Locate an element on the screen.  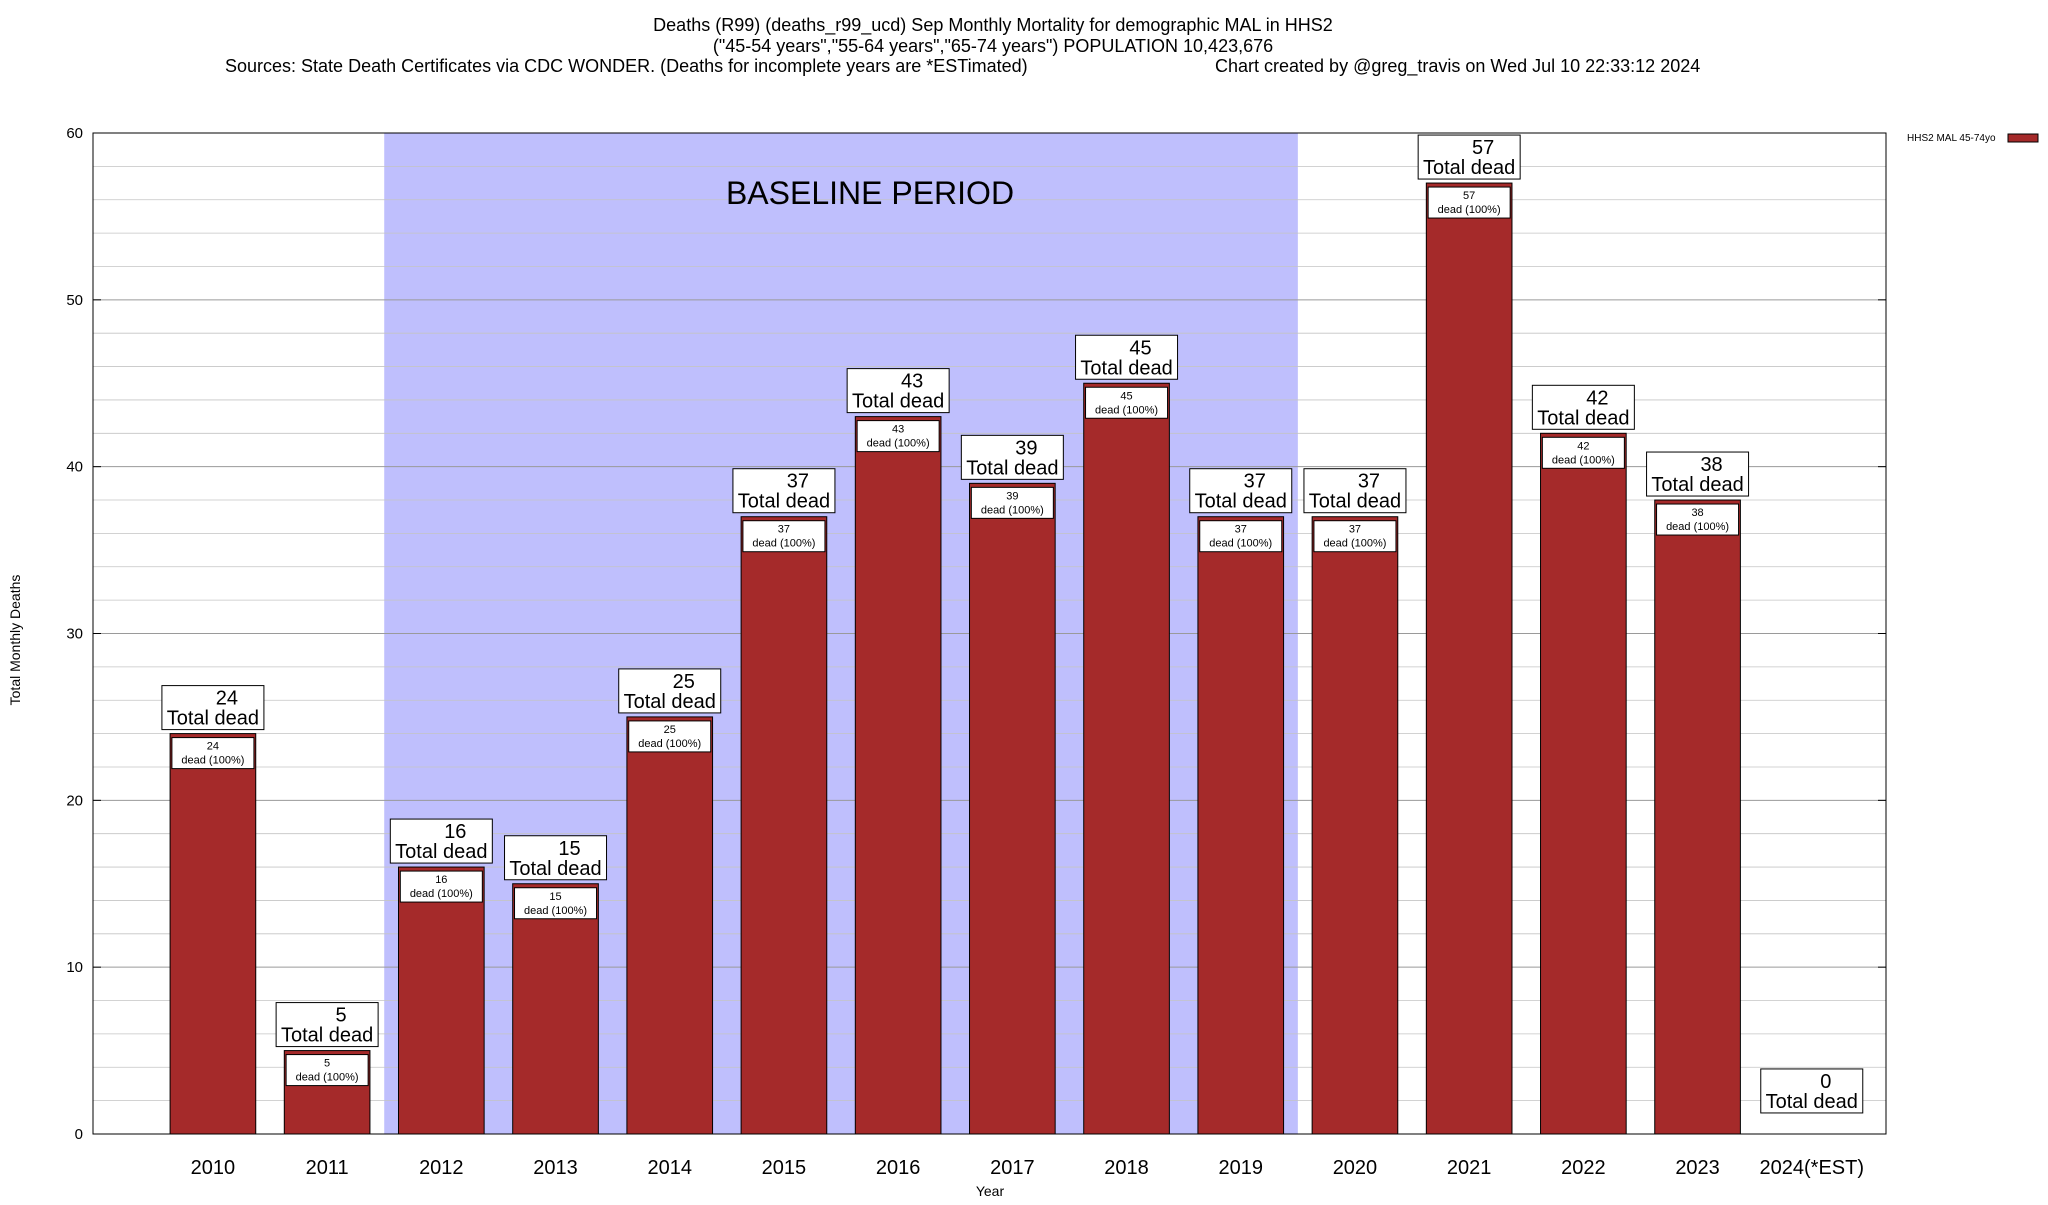
x-tick-label: 2019 is located at coordinates (1240, 1168).